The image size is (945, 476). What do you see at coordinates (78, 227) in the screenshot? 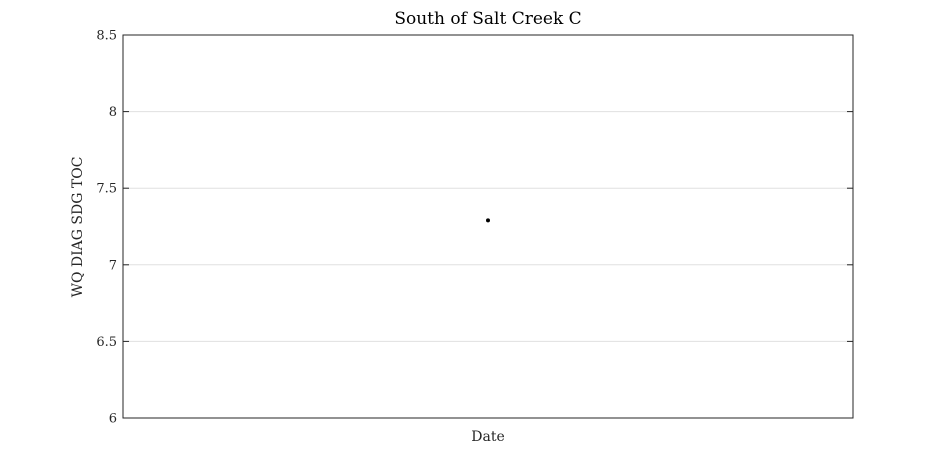
I see `y-axis-label: WQ DIAG SDG TOC` at bounding box center [78, 227].